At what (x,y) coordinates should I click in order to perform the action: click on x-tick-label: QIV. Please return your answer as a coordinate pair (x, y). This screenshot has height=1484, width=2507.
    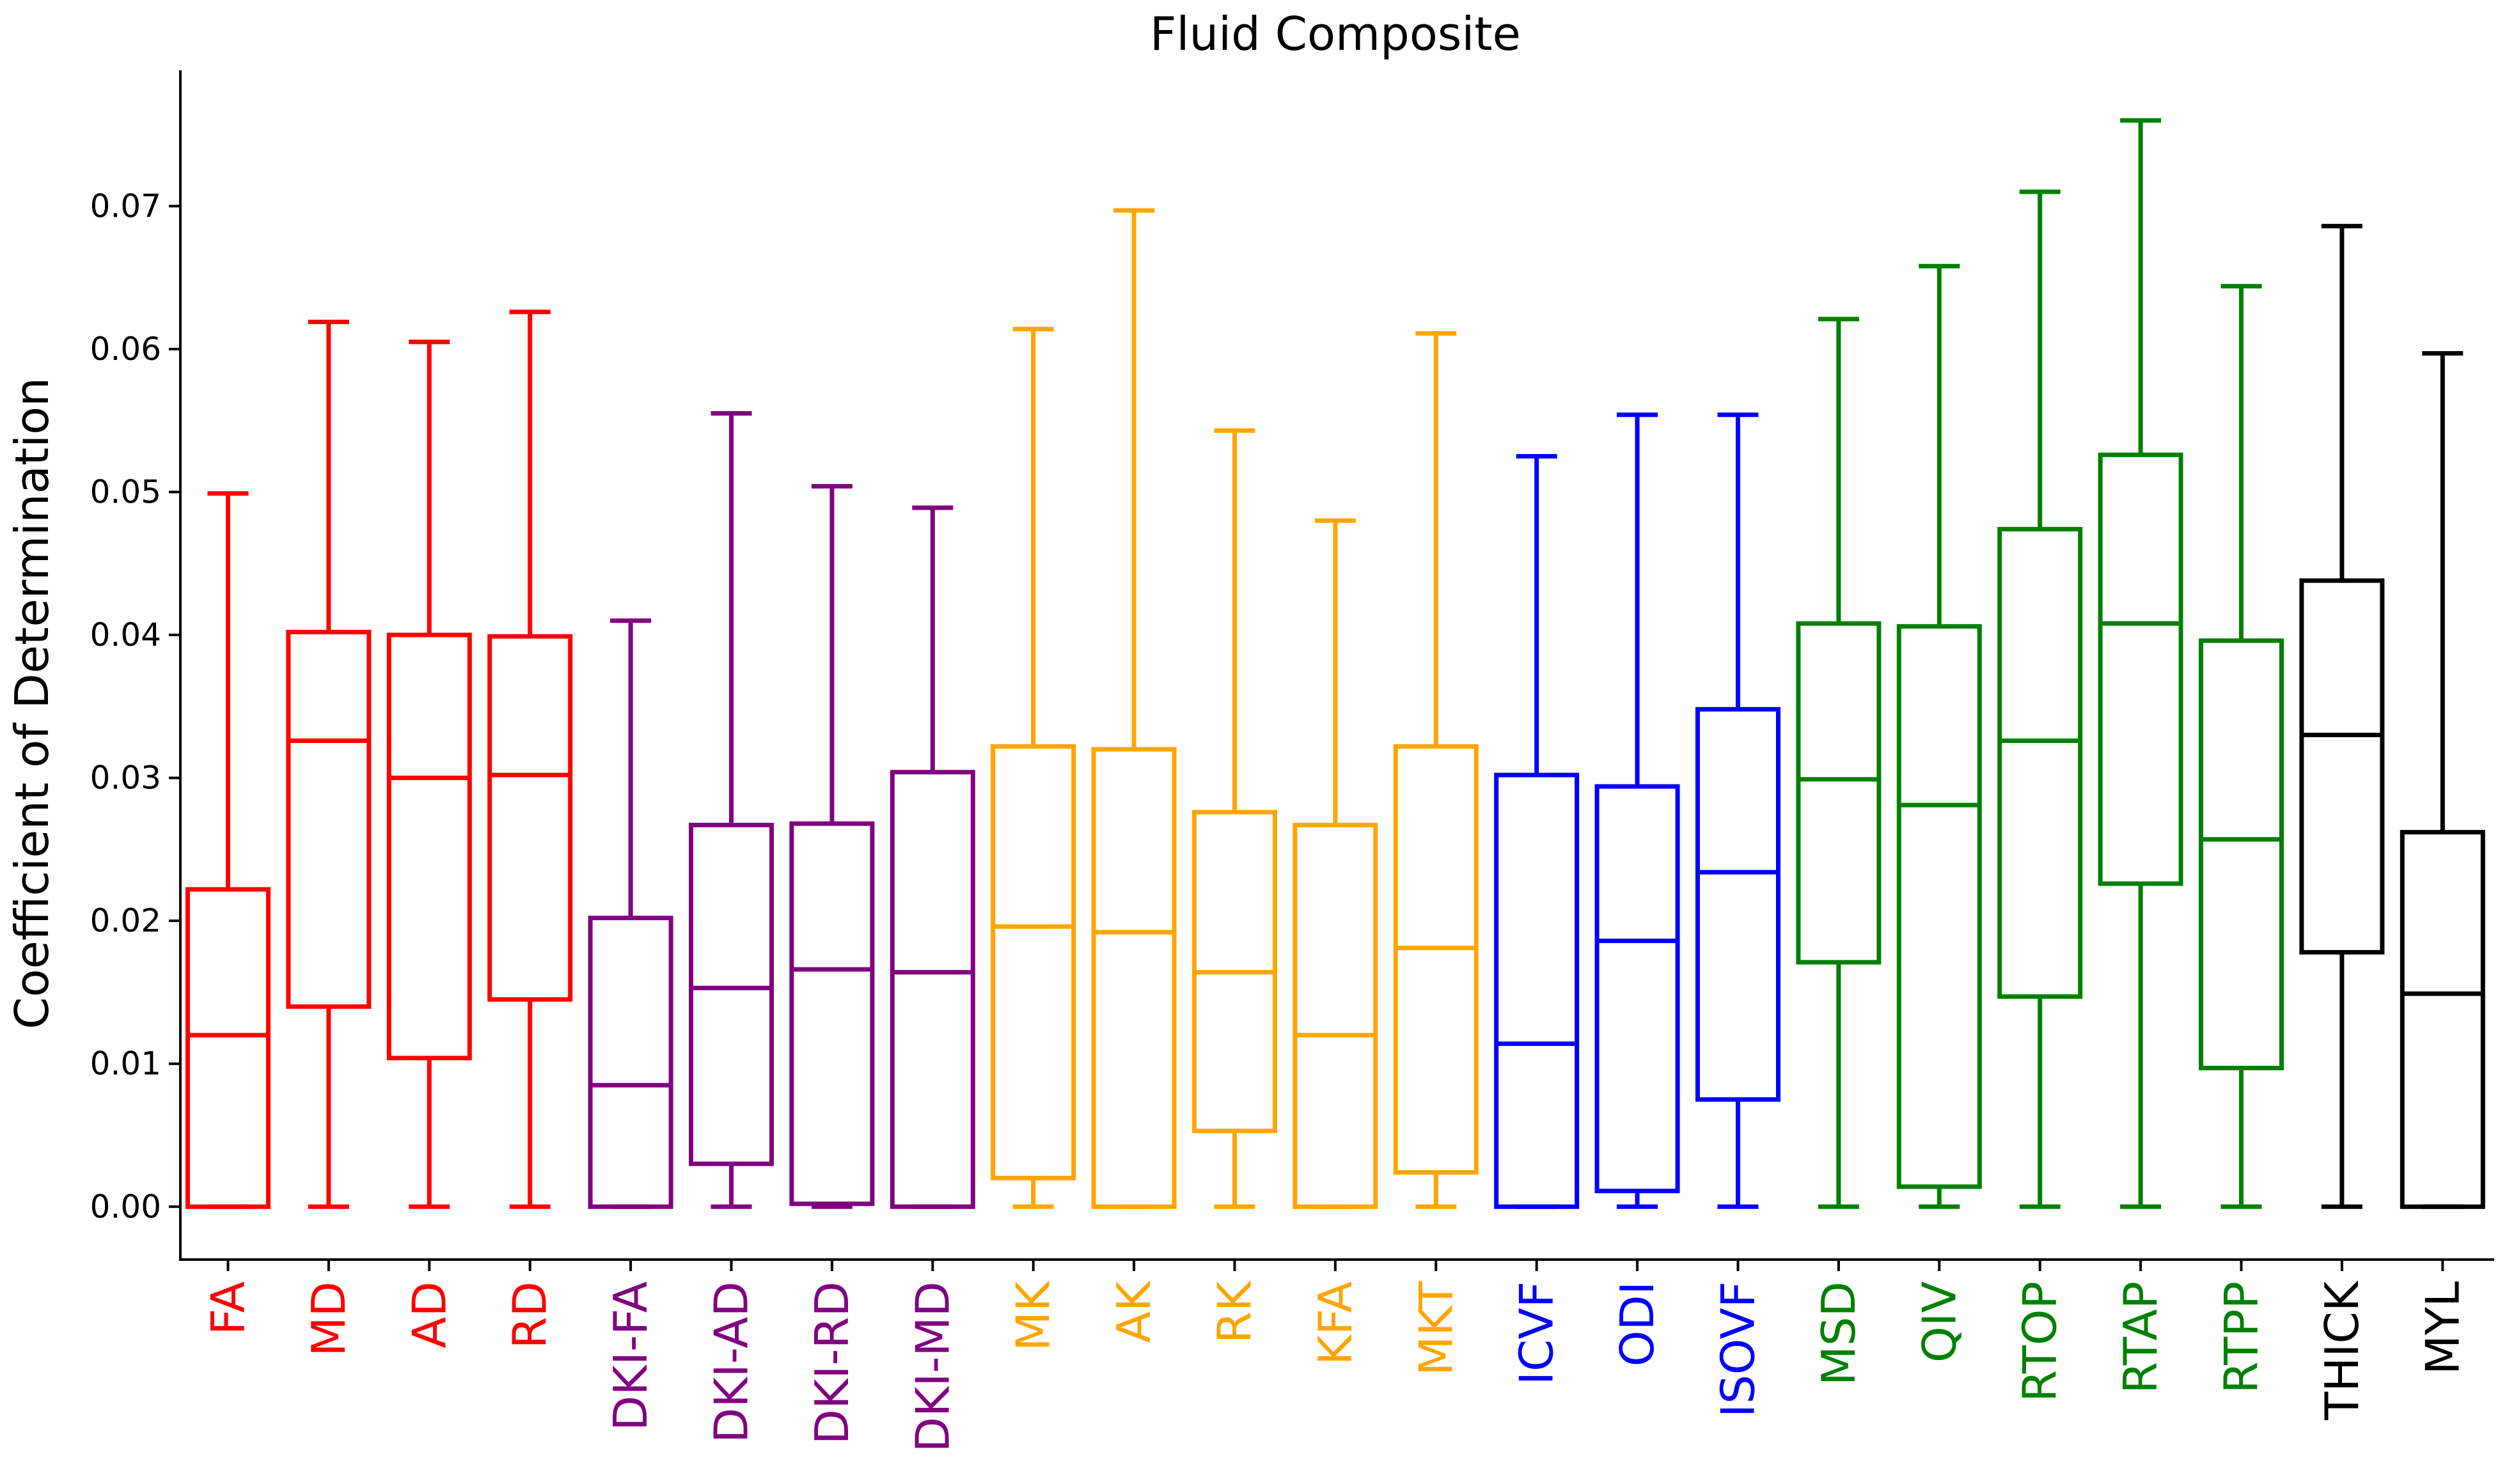
    Looking at the image, I should click on (1939, 1322).